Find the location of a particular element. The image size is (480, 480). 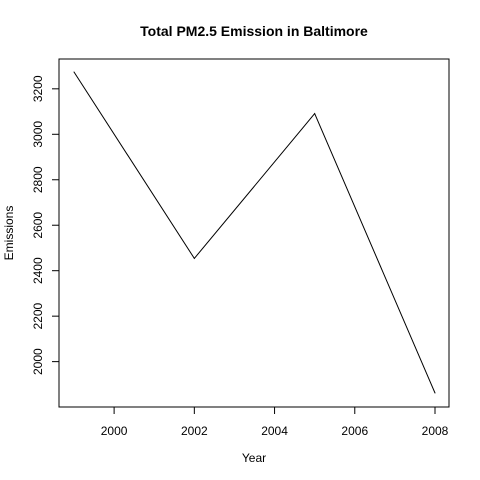

x-tick-label: 2002 is located at coordinates (194, 431).